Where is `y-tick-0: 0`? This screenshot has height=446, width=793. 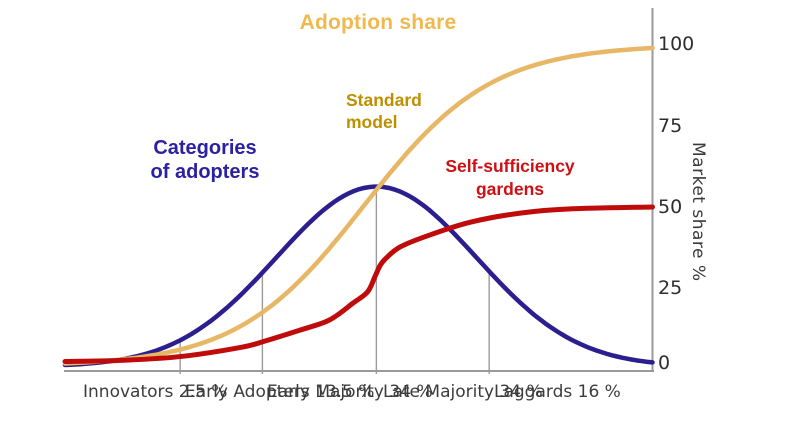 y-tick-0: 0 is located at coordinates (664, 363).